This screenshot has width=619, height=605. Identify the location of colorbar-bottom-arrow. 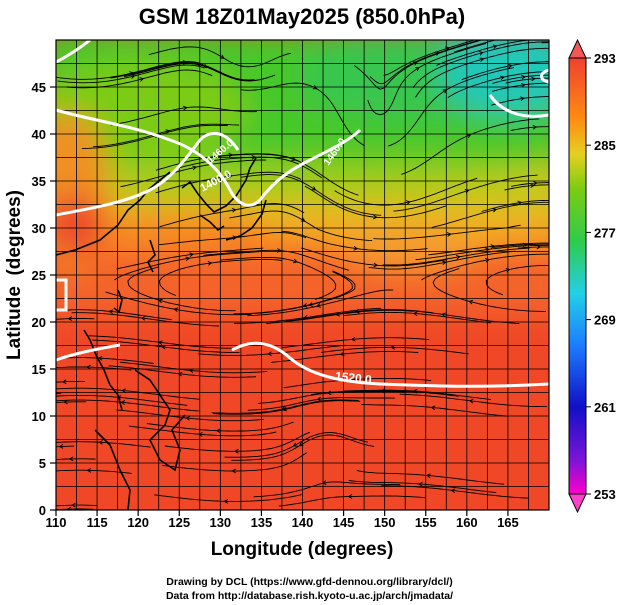
(577, 503).